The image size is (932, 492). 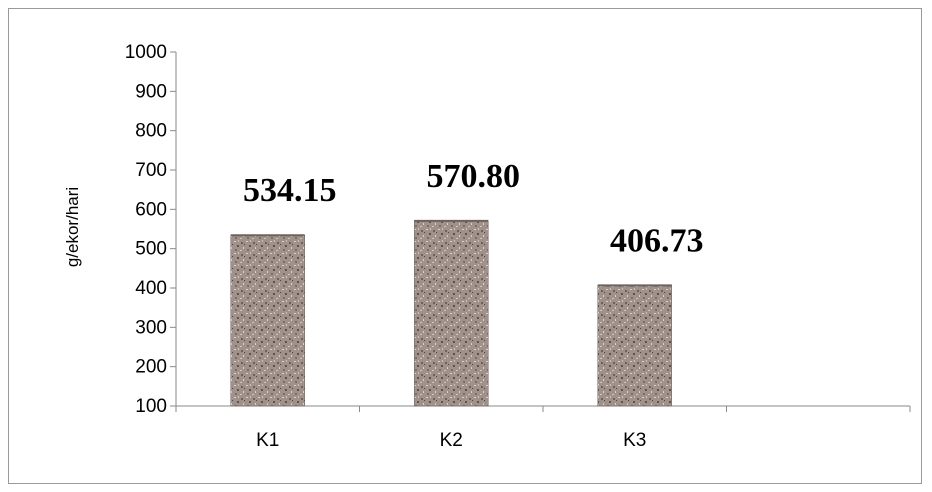 I want to click on data-label: 406.73, so click(x=657, y=240).